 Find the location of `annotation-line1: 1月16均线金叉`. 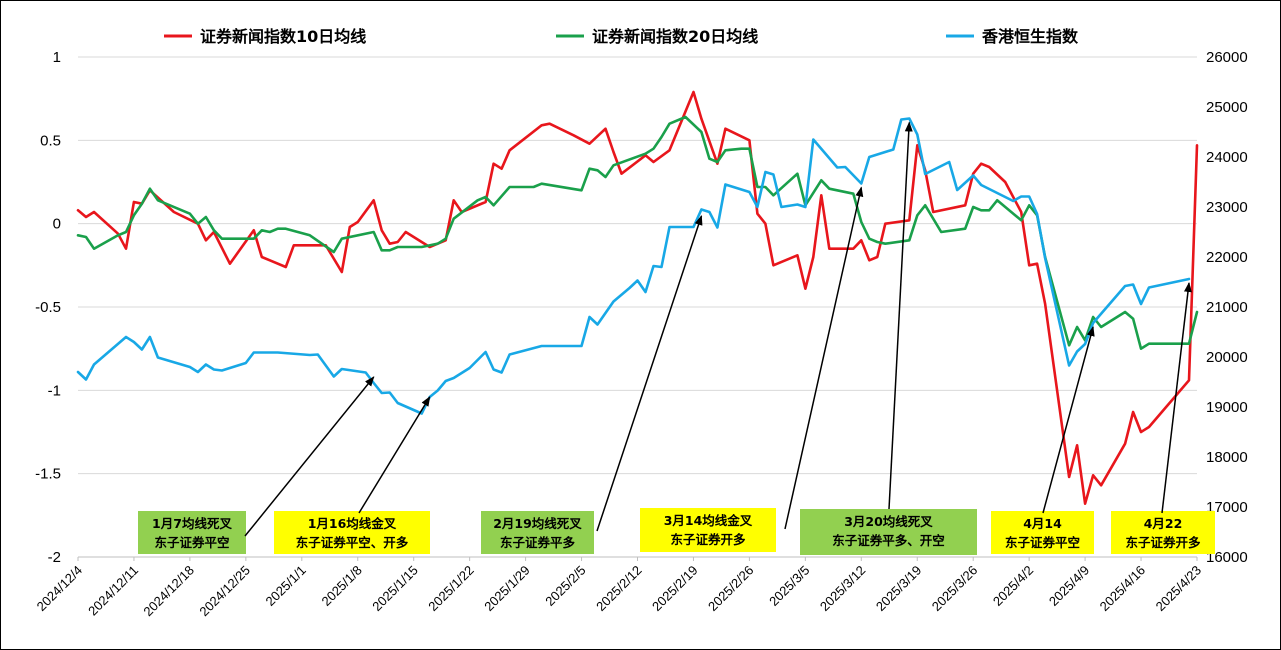

annotation-line1: 1月16均线金叉 is located at coordinates (352, 523).